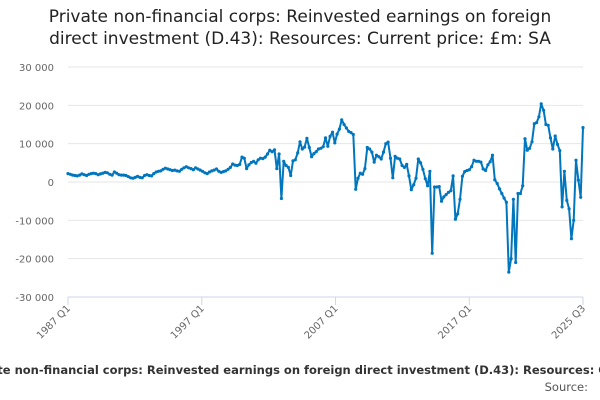 The image size is (600, 400). What do you see at coordinates (34, 221) in the screenshot?
I see `y-tick-label: -10 000` at bounding box center [34, 221].